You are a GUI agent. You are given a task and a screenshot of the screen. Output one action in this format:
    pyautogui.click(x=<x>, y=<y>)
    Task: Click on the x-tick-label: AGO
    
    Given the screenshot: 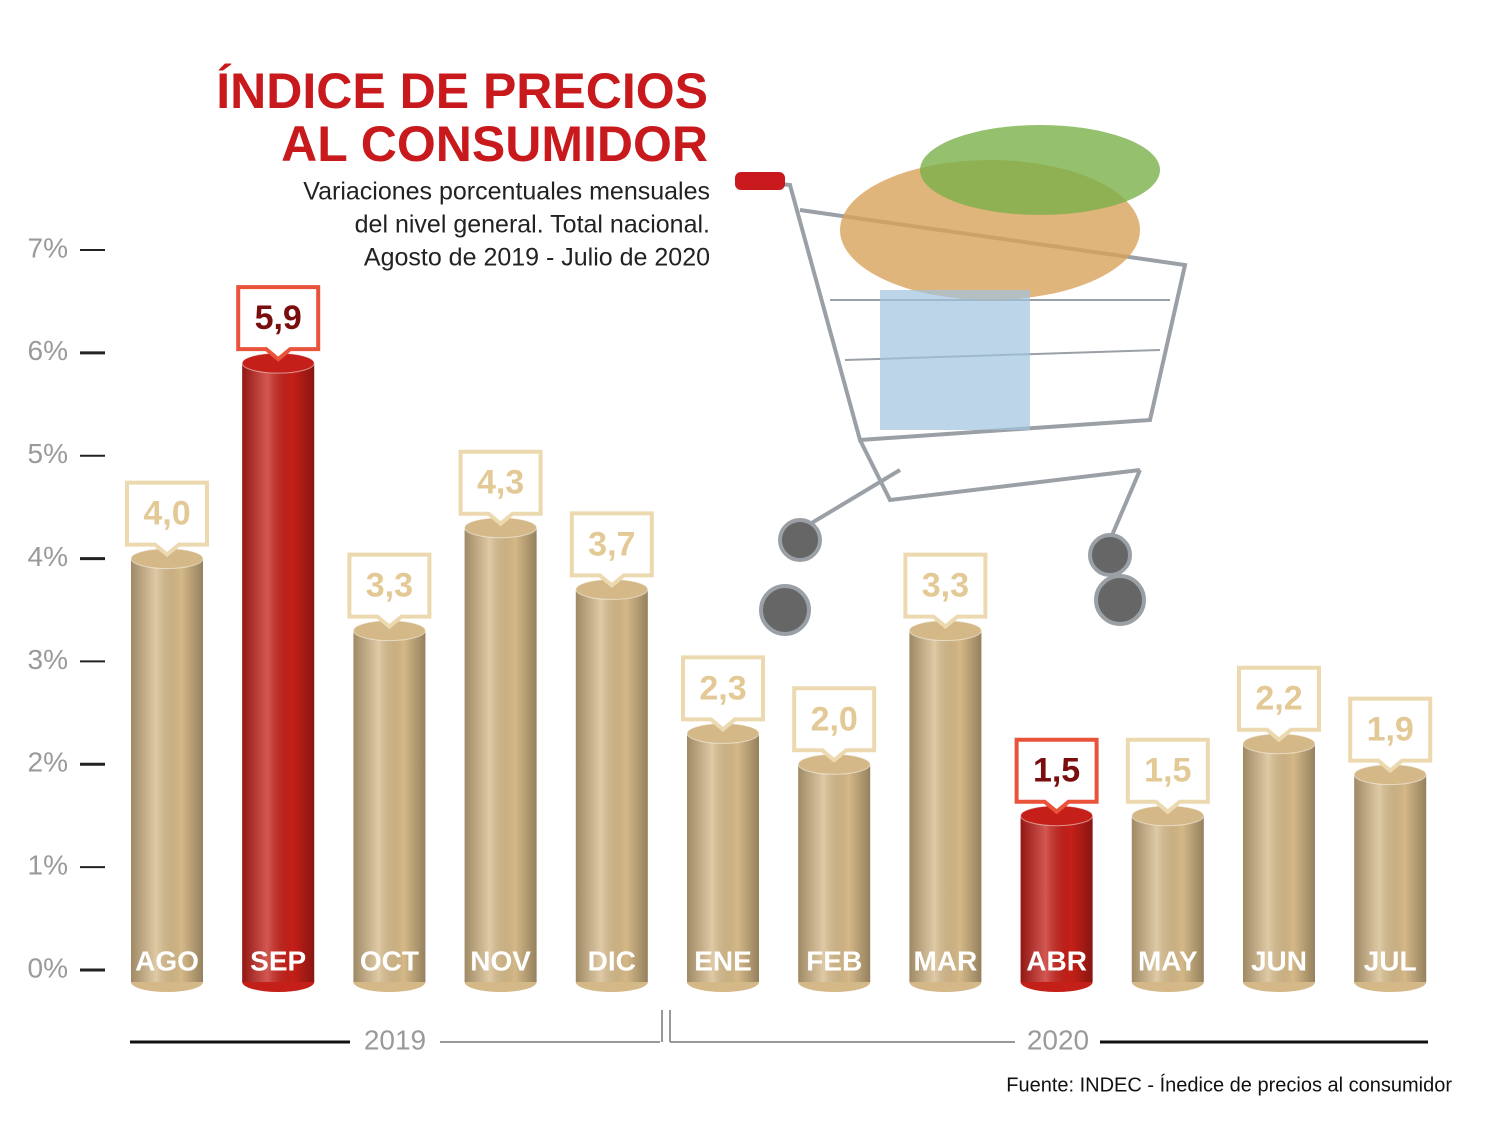 What is the action you would take?
    pyautogui.click(x=167, y=960)
    